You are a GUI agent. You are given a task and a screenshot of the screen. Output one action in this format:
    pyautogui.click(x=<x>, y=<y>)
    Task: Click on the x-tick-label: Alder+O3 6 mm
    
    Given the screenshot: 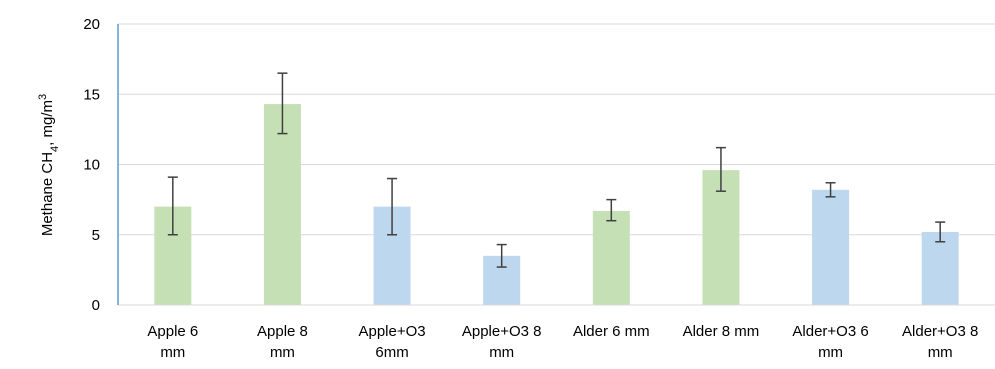 What is the action you would take?
    pyautogui.click(x=830, y=342)
    